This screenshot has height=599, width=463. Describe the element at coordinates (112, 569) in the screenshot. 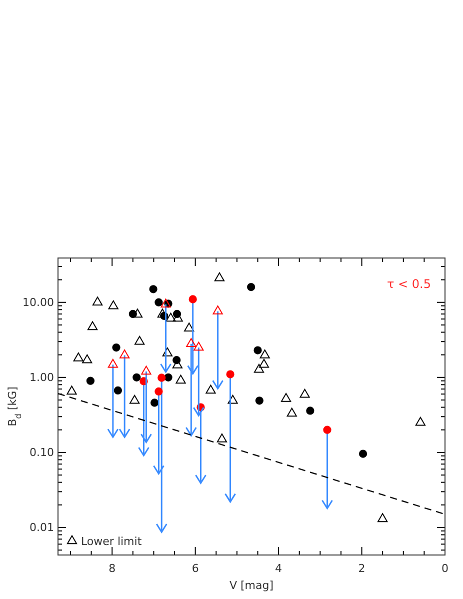

I see `x-tick-label: 8` at that location.